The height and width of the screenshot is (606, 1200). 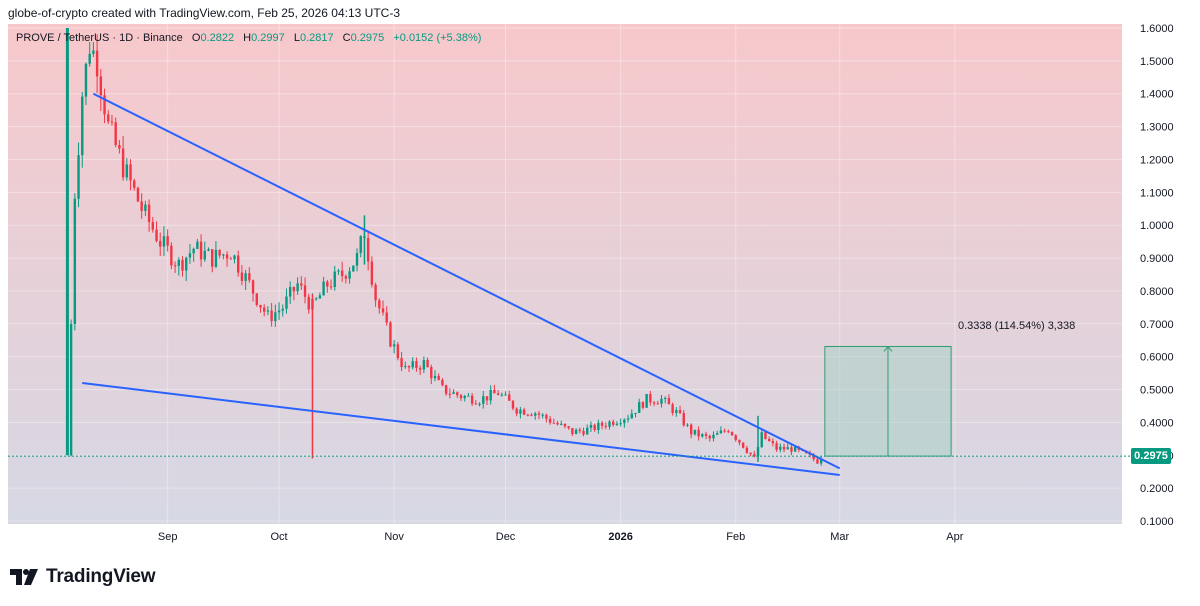 I want to click on price-tick-label: 0.4000, so click(x=1157, y=423).